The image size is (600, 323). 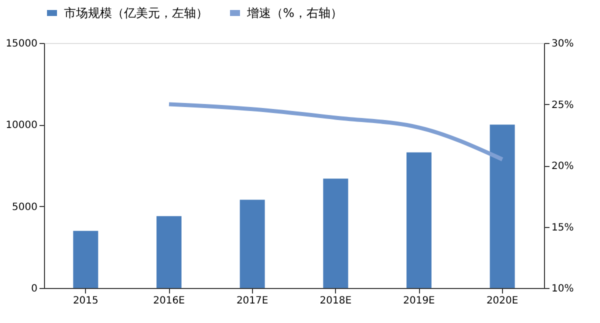 What do you see at coordinates (22, 44) in the screenshot?
I see `y-tick-label: 15000` at bounding box center [22, 44].